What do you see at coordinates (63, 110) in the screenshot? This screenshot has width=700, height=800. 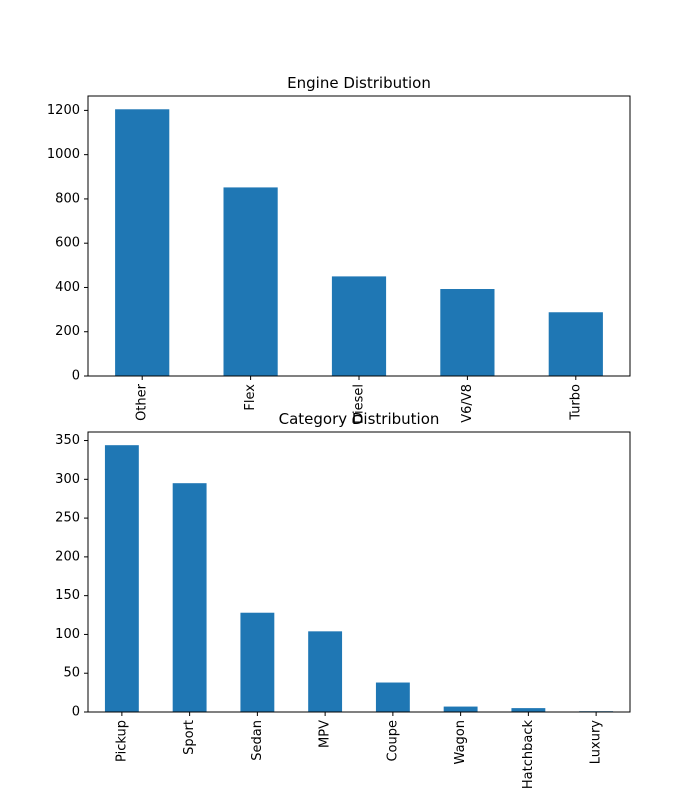 I see `y-tick-label: 1200` at bounding box center [63, 110].